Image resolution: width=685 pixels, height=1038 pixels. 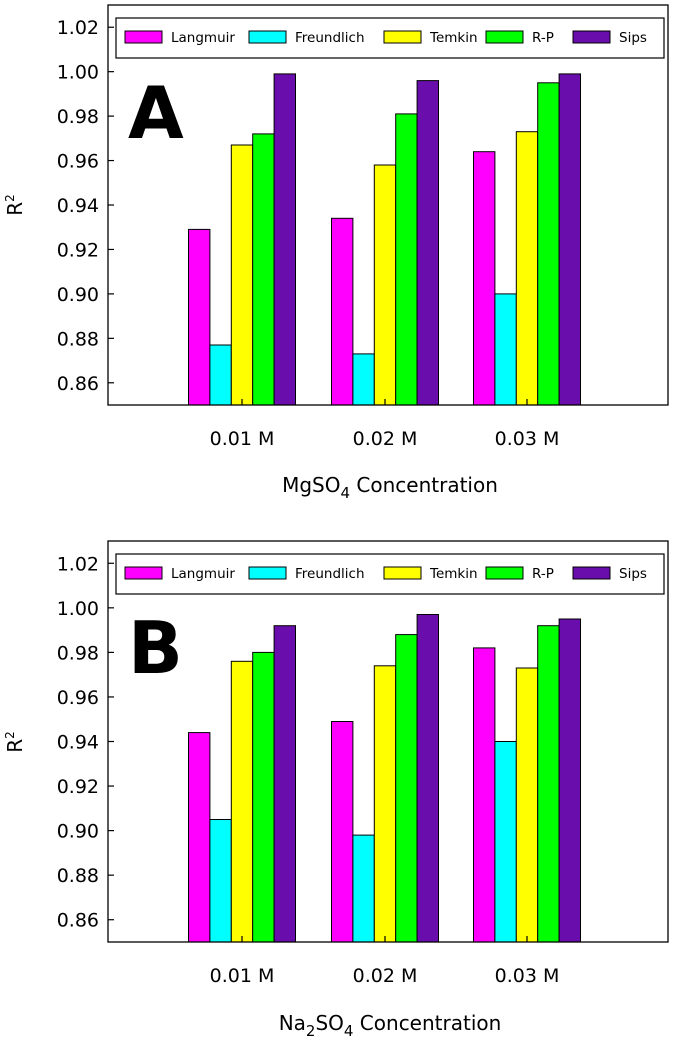 I want to click on x-axis-title-xlabel-tail2: Concentration, so click(x=427, y=1023).